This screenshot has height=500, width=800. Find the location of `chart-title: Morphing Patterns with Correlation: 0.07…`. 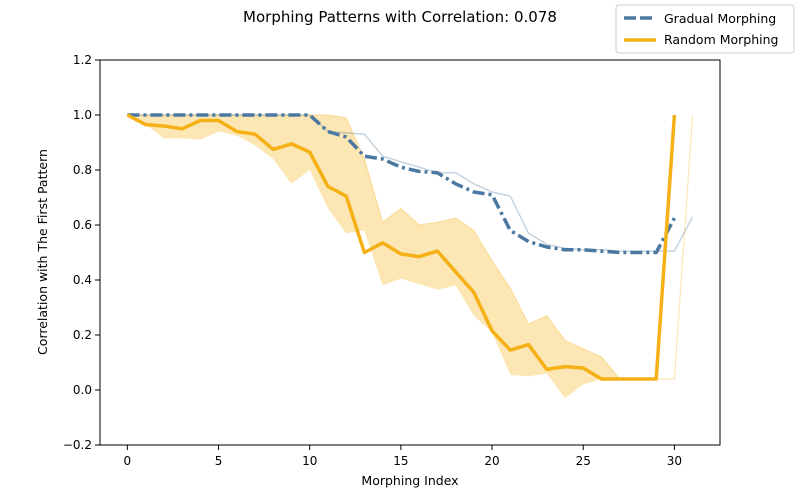

chart-title: Morphing Patterns with Correlation: 0.07… is located at coordinates (400, 17).